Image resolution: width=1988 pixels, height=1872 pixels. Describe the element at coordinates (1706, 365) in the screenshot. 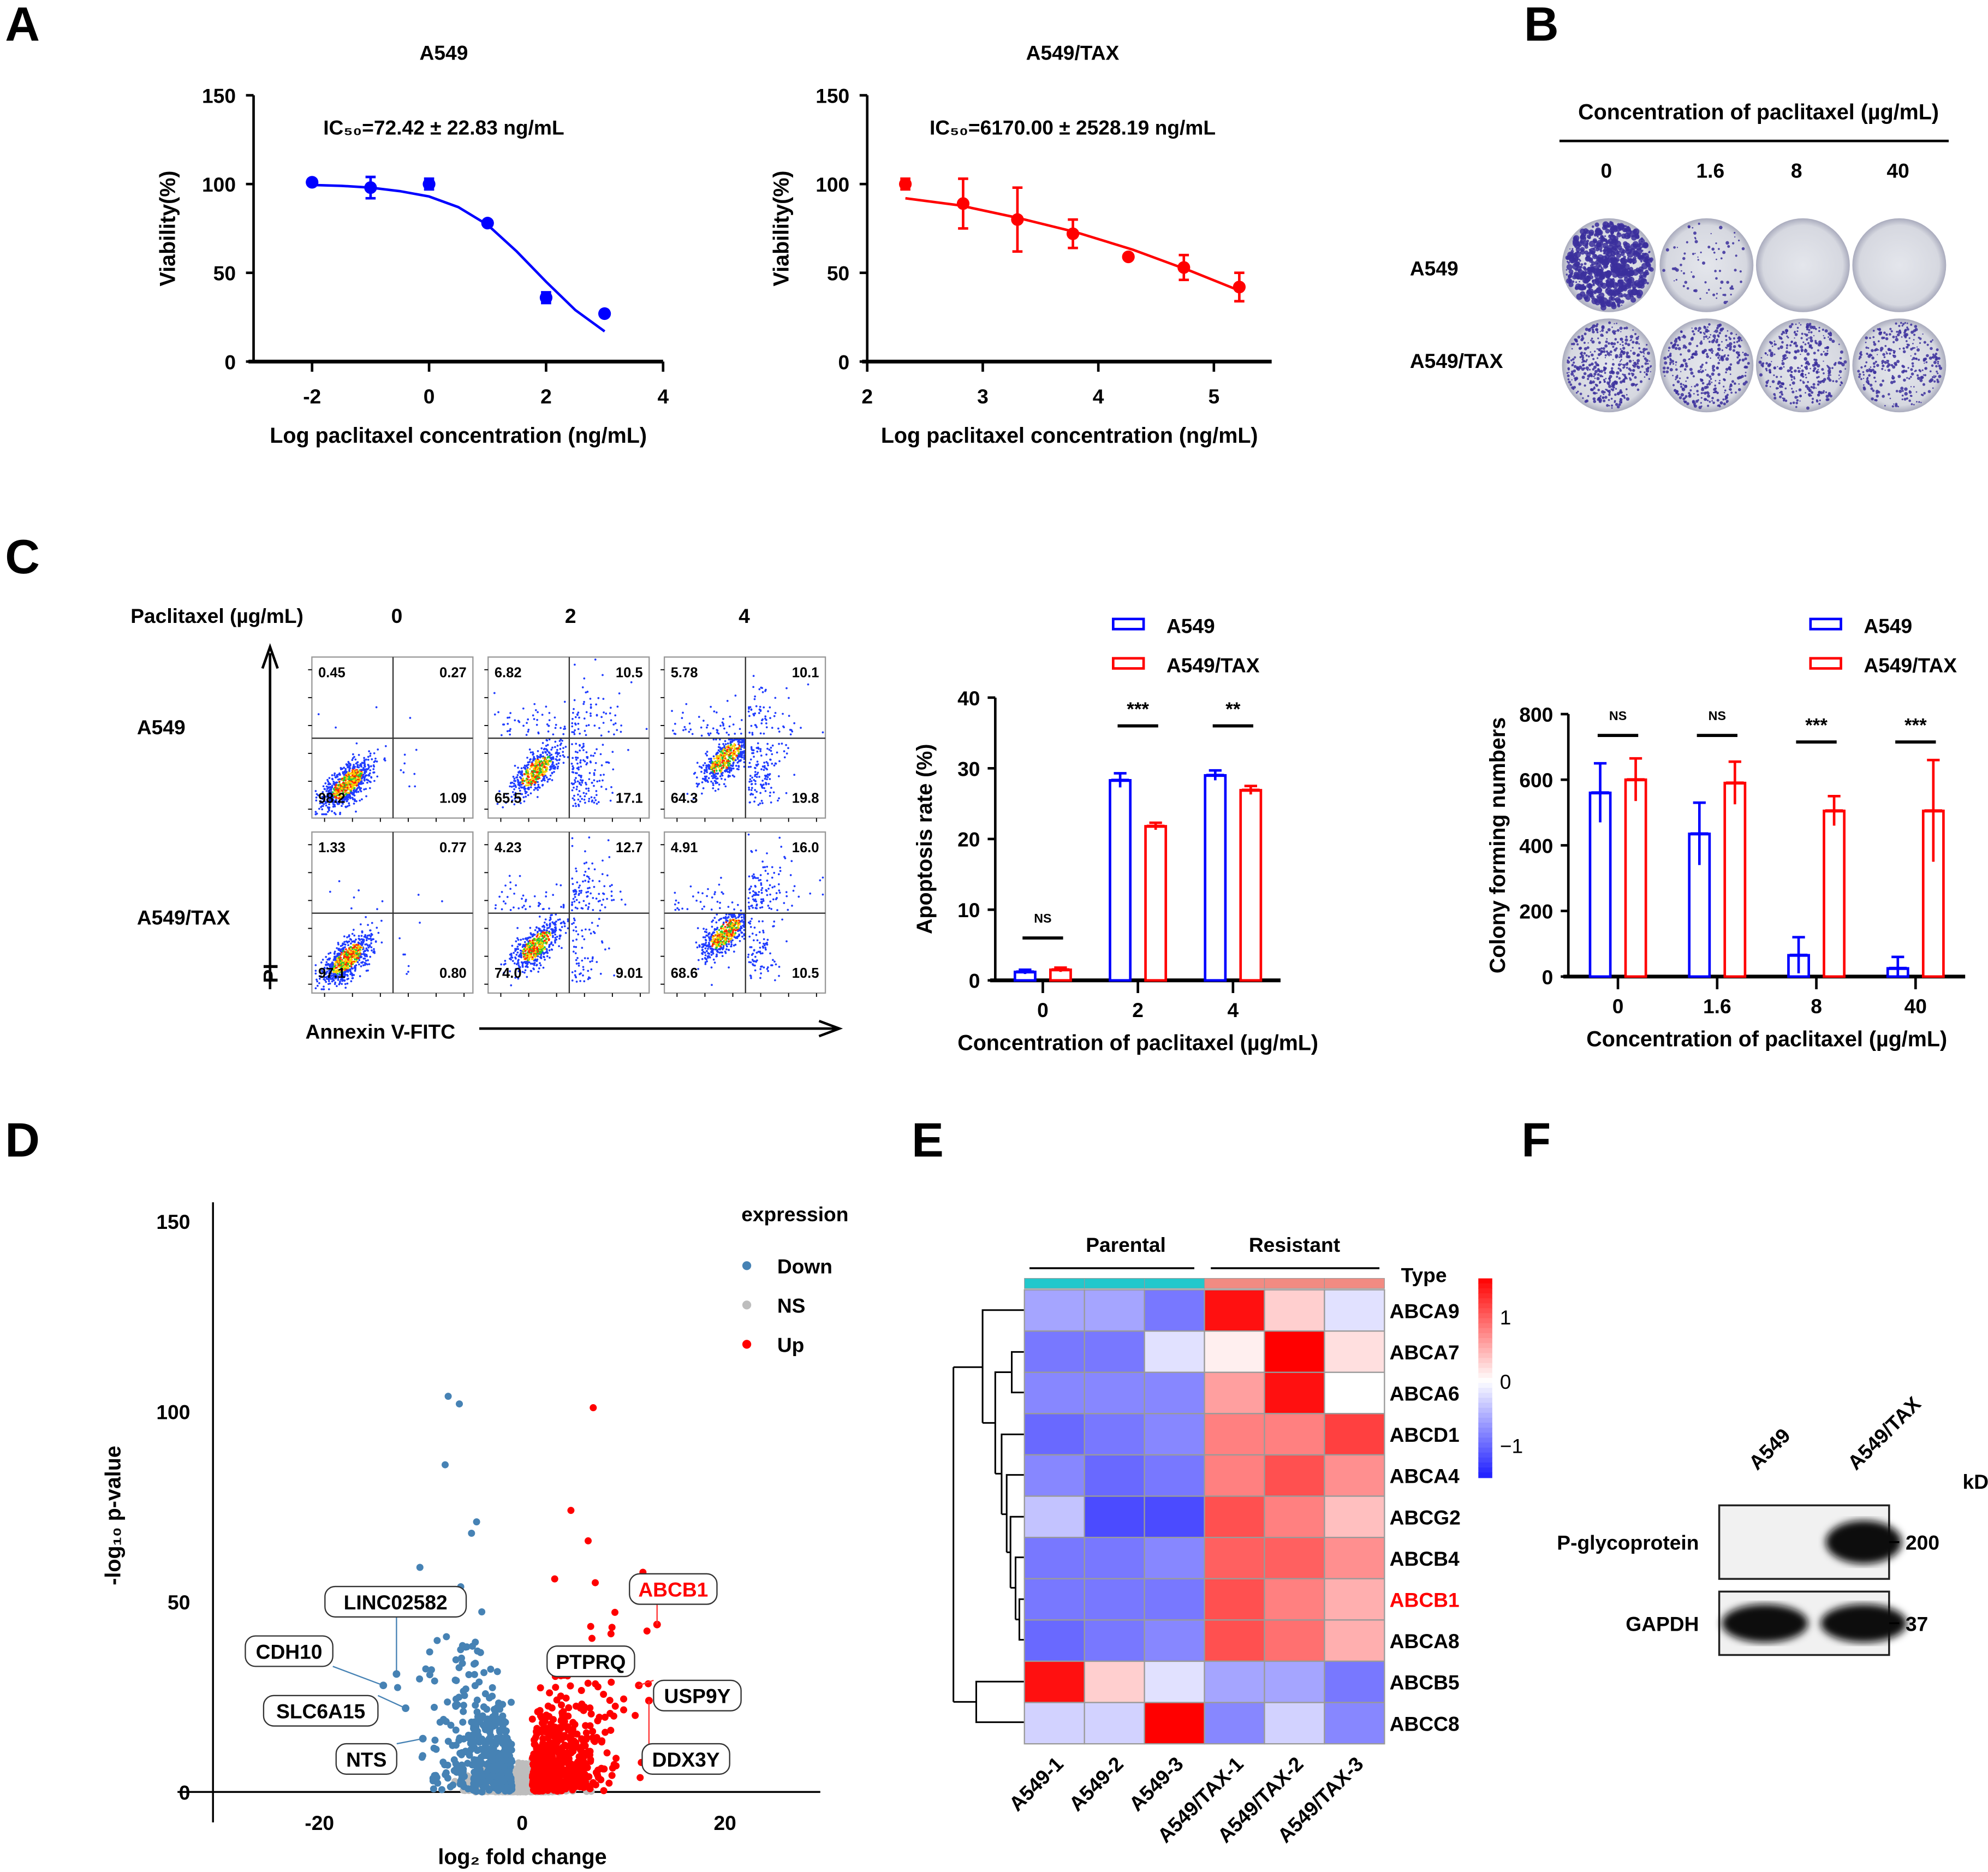

I see `culture-plate` at that location.